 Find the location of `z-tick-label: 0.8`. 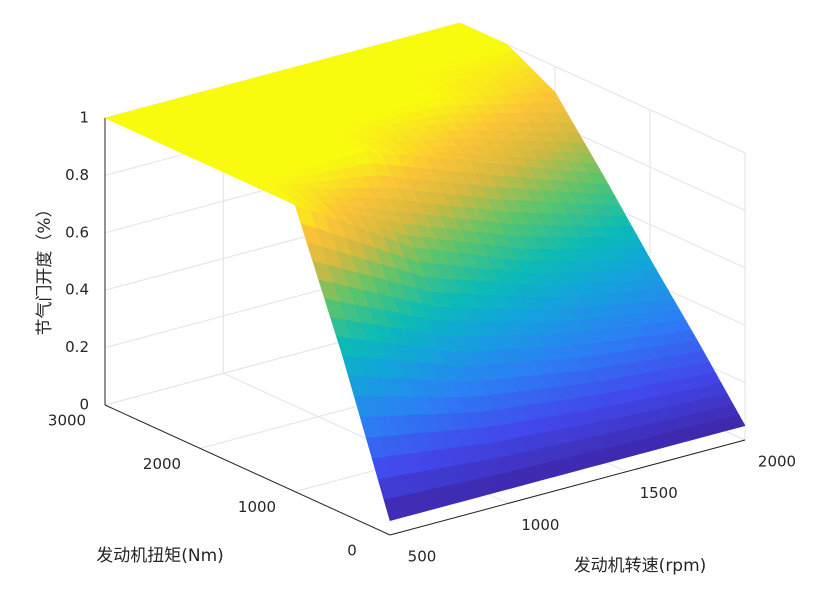

z-tick-label: 0.8 is located at coordinates (77, 175).